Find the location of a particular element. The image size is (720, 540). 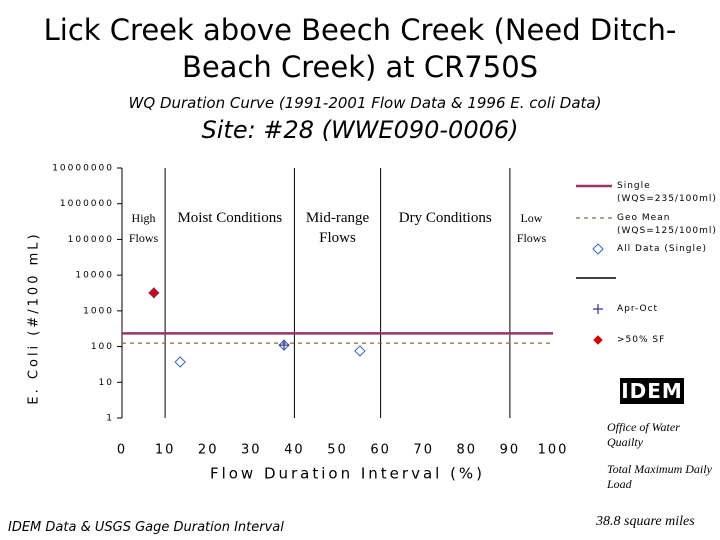

x-tick-label: 10 is located at coordinates (165, 450).